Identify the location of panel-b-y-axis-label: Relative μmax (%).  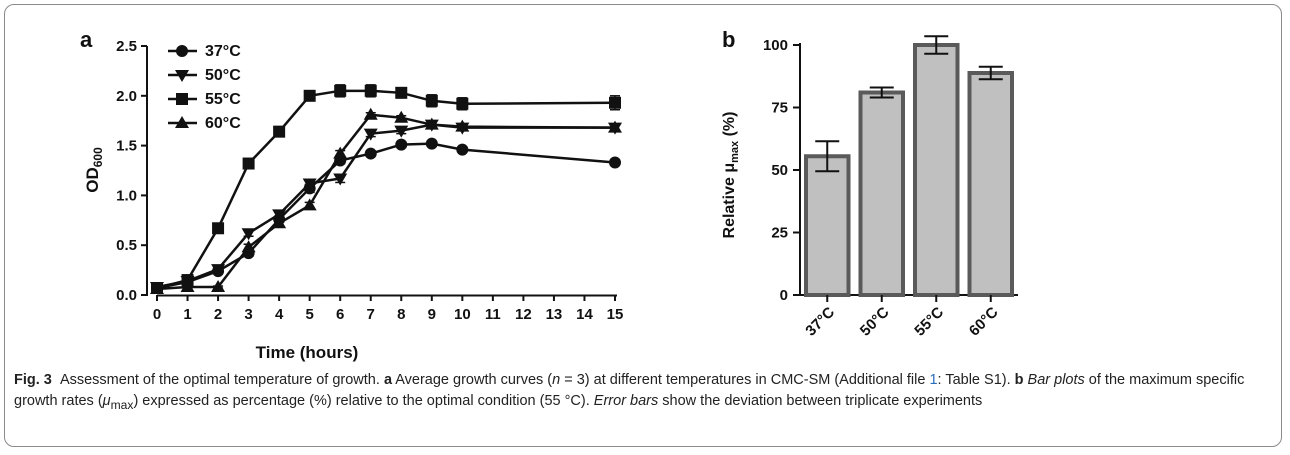
(731, 175).